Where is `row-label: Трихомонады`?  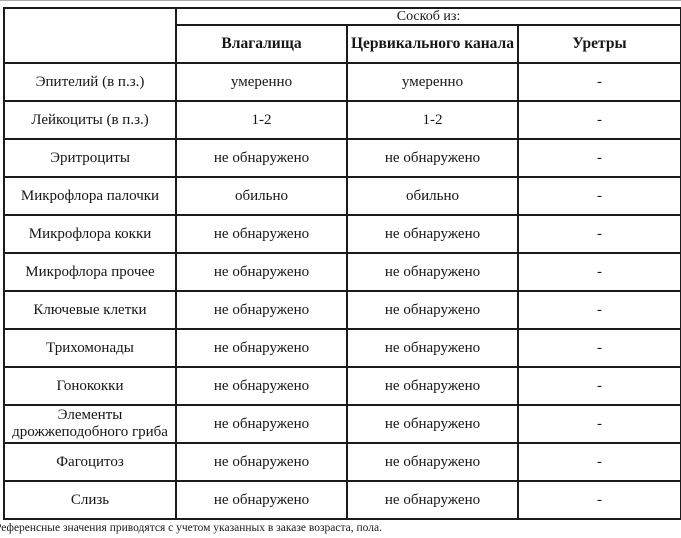
row-label: Трихомонады is located at coordinates (90, 348).